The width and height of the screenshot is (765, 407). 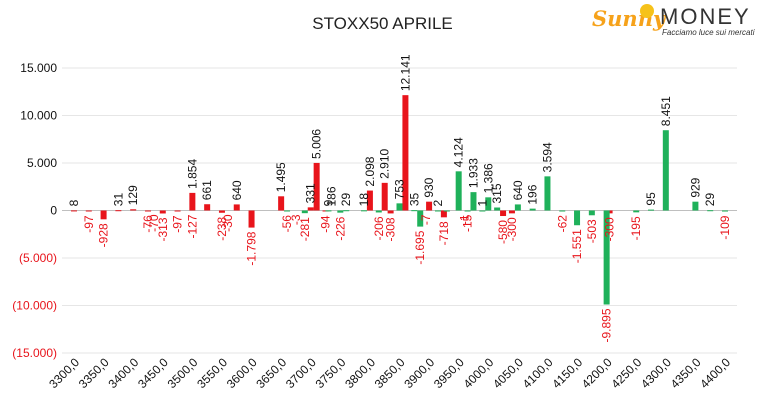 I want to click on data-label: -3, so click(x=296, y=219).